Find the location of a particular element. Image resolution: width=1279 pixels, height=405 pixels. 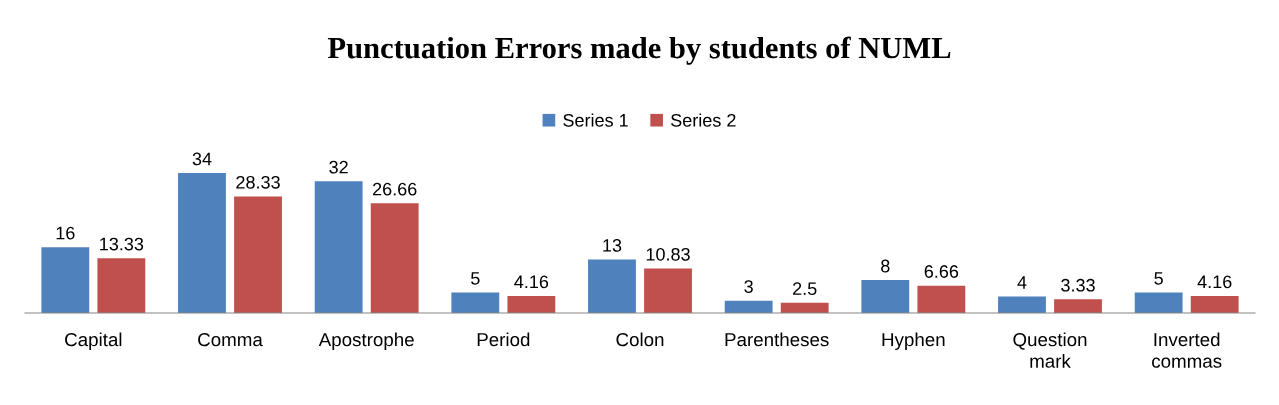

legend-label: Series 1 is located at coordinates (595, 120).